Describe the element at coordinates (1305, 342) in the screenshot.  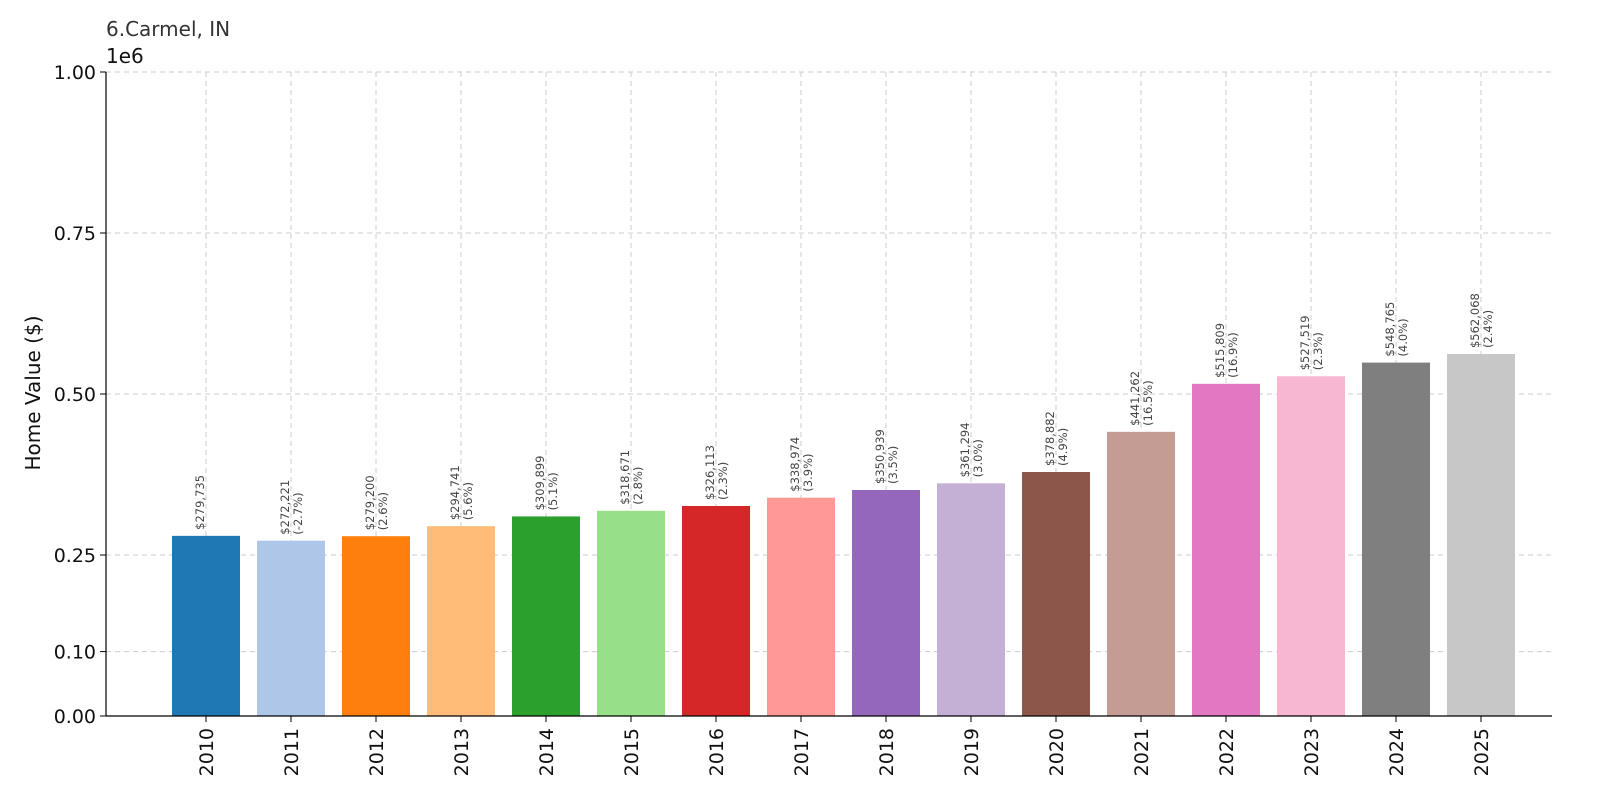
I see `value-label-2023: $527,519` at that location.